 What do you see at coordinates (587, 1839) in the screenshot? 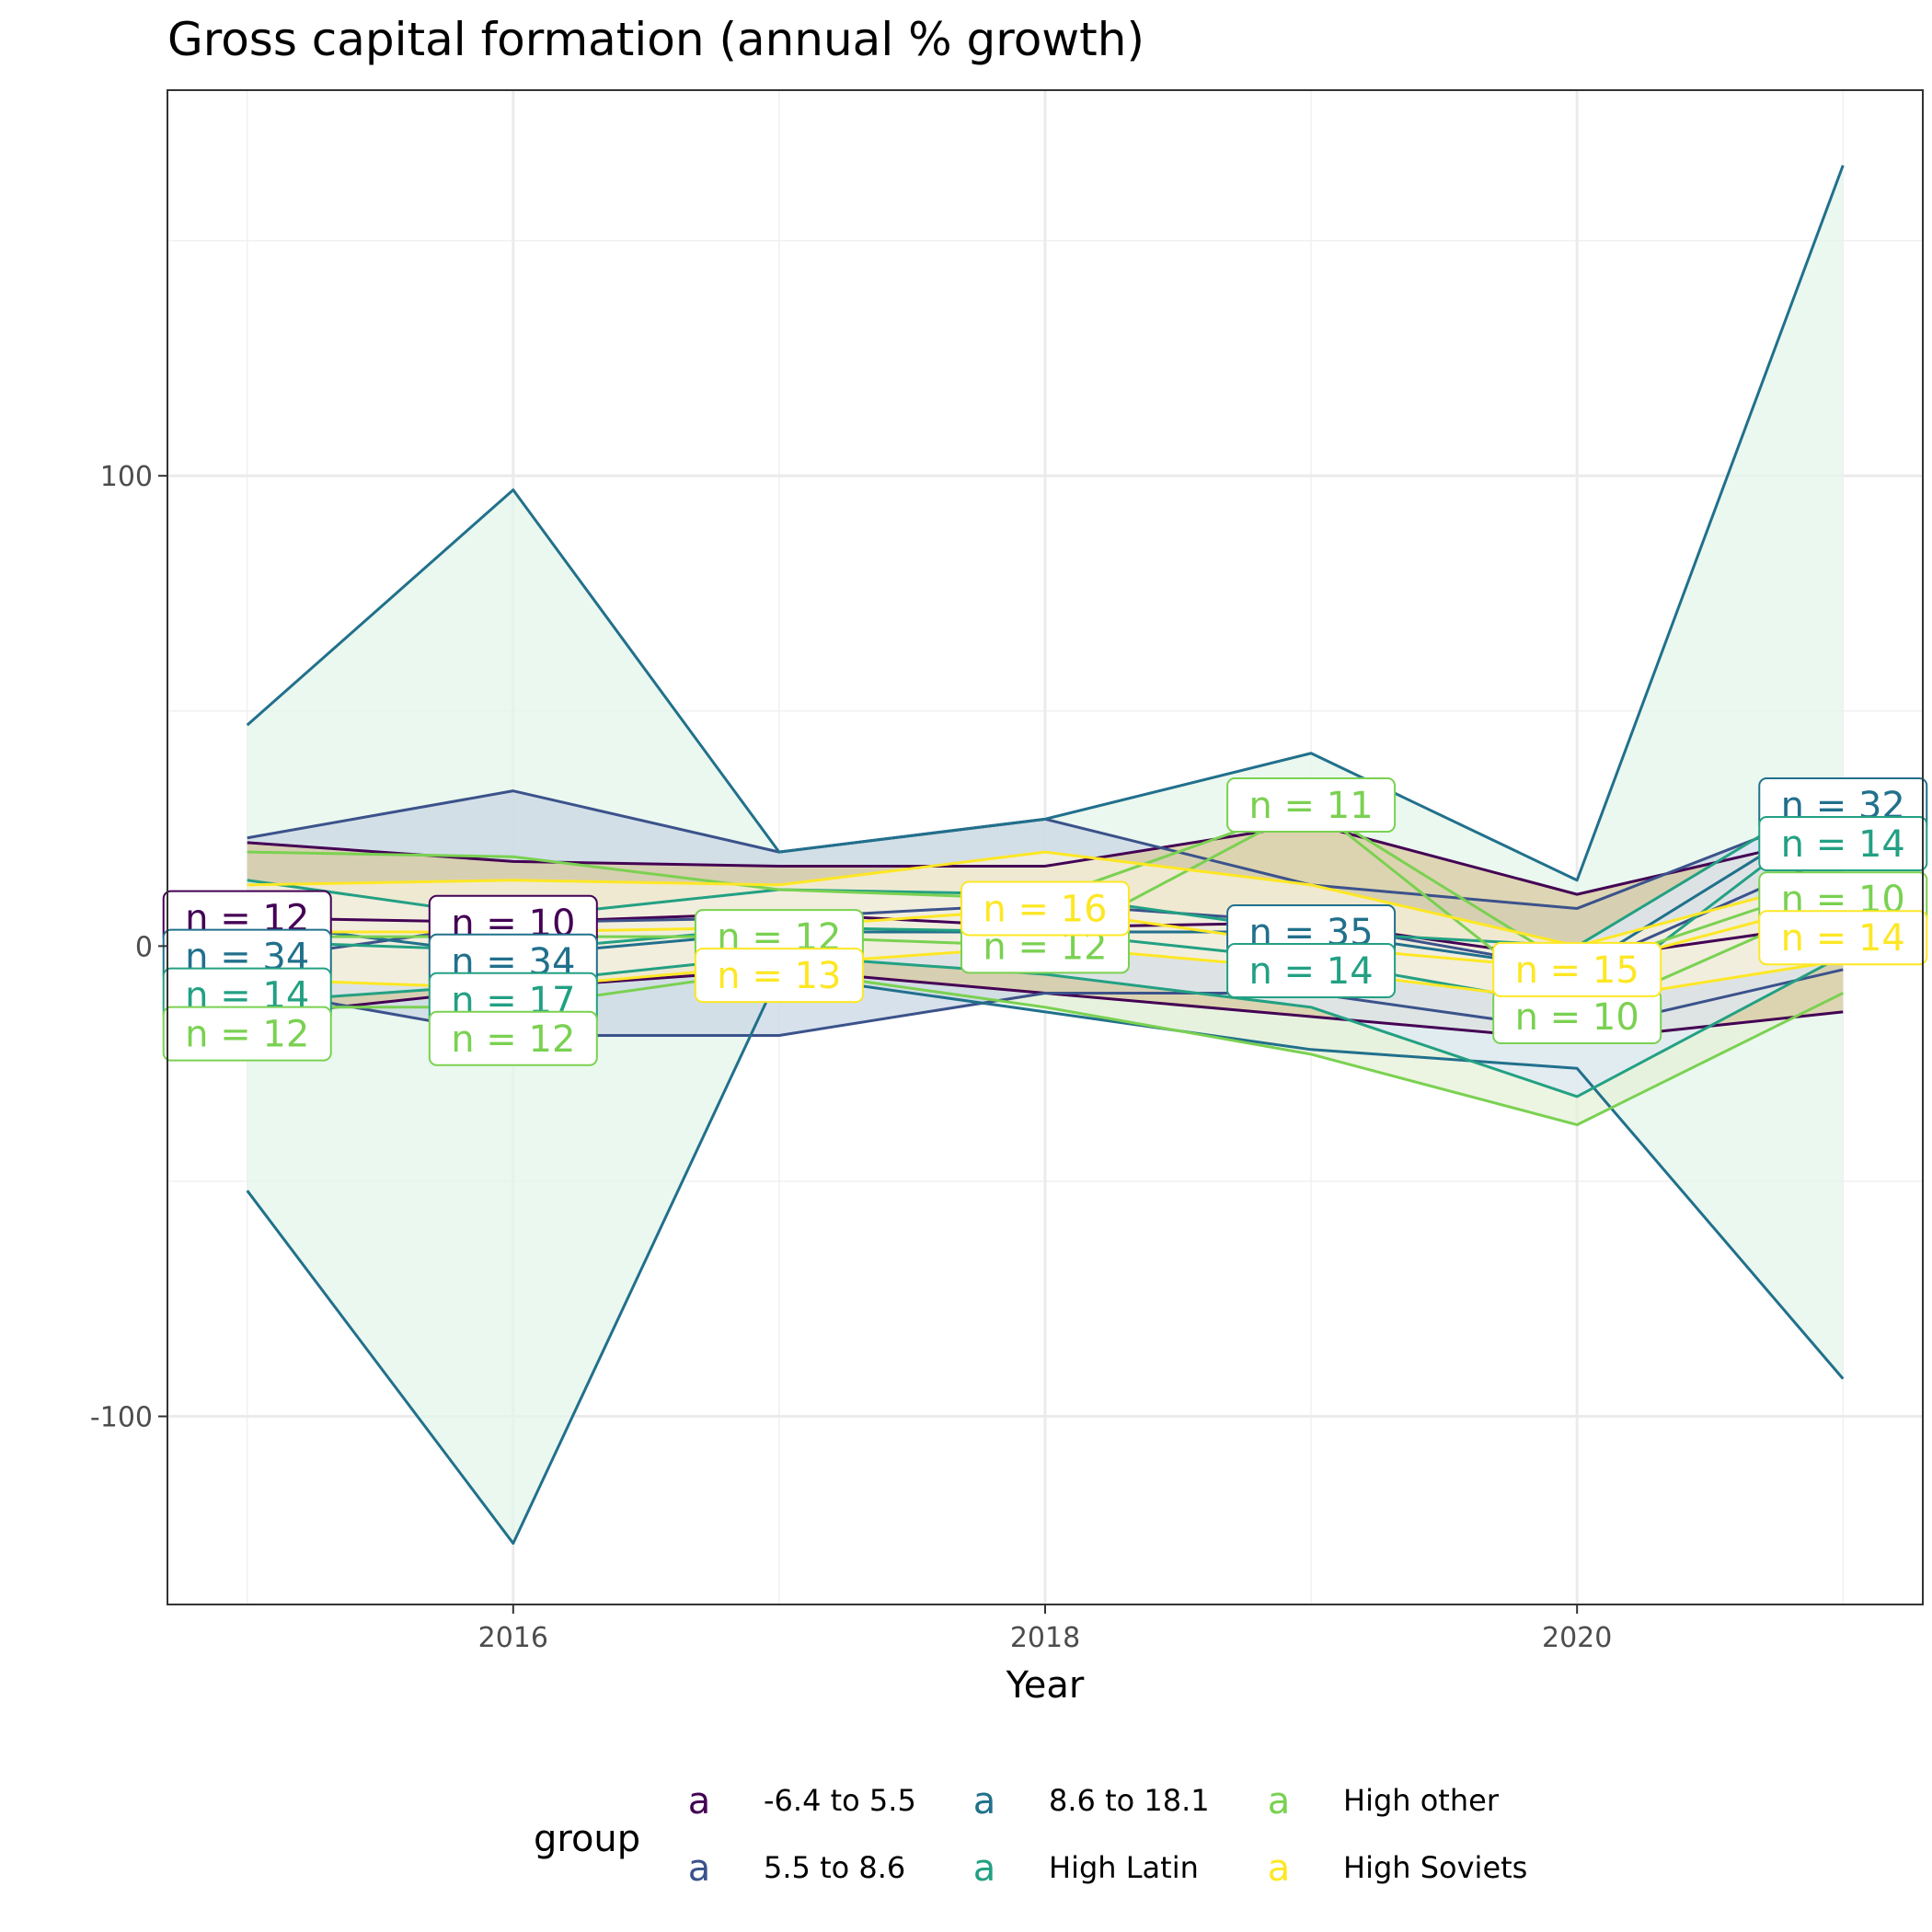
I see `legend-title: group` at bounding box center [587, 1839].